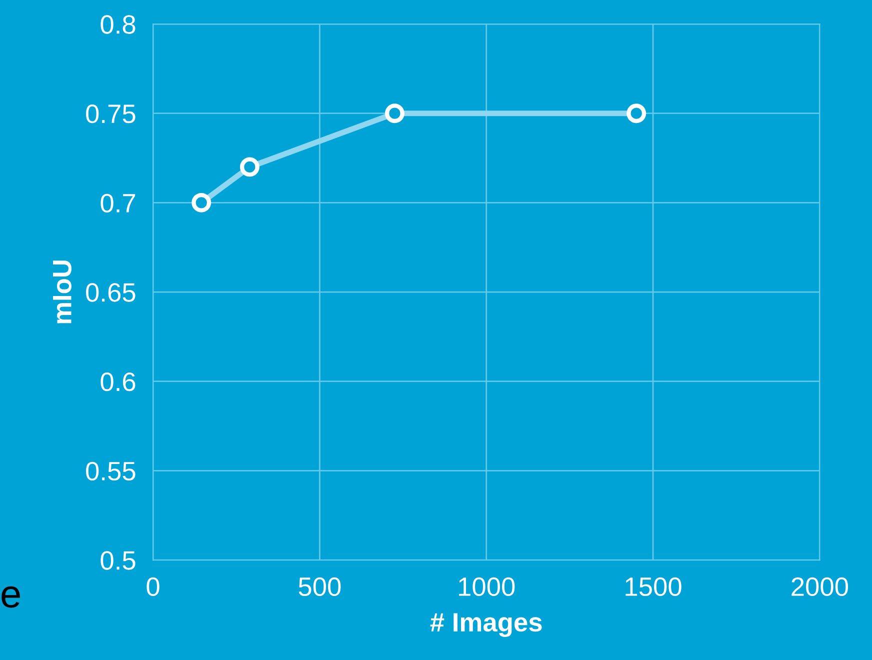 The width and height of the screenshot is (872, 660). Describe the element at coordinates (11, 597) in the screenshot. I see `text: e` at that location.